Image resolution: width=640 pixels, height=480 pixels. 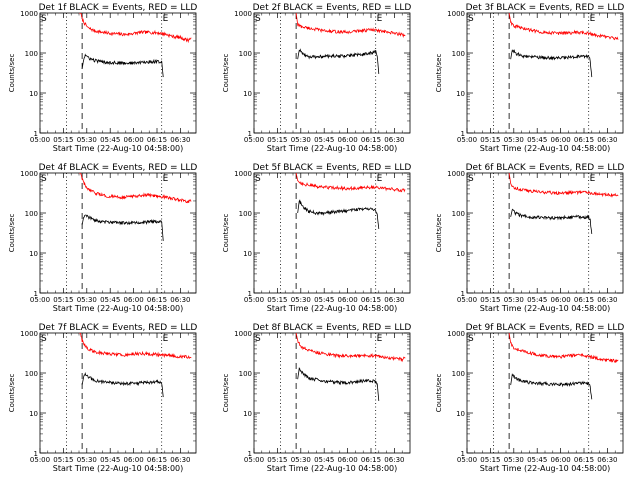 What do you see at coordinates (332, 8) in the screenshot?
I see `panel-title: Det 2f BLACK = Events, RED = LLD` at bounding box center [332, 8].